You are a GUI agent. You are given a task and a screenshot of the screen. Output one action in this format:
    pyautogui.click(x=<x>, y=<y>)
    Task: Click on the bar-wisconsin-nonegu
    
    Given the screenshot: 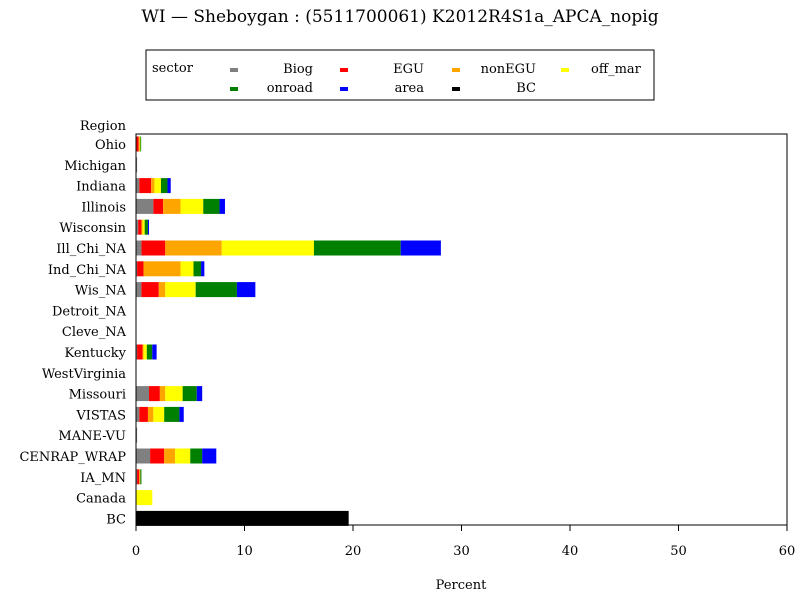 What is the action you would take?
    pyautogui.click(x=142, y=227)
    